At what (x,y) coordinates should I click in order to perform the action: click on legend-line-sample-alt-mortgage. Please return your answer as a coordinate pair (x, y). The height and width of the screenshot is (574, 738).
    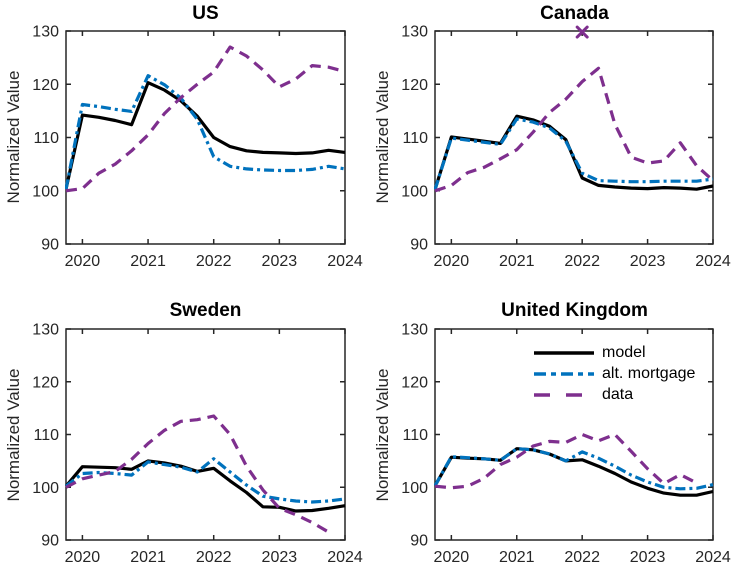
    Looking at the image, I should click on (564, 373).